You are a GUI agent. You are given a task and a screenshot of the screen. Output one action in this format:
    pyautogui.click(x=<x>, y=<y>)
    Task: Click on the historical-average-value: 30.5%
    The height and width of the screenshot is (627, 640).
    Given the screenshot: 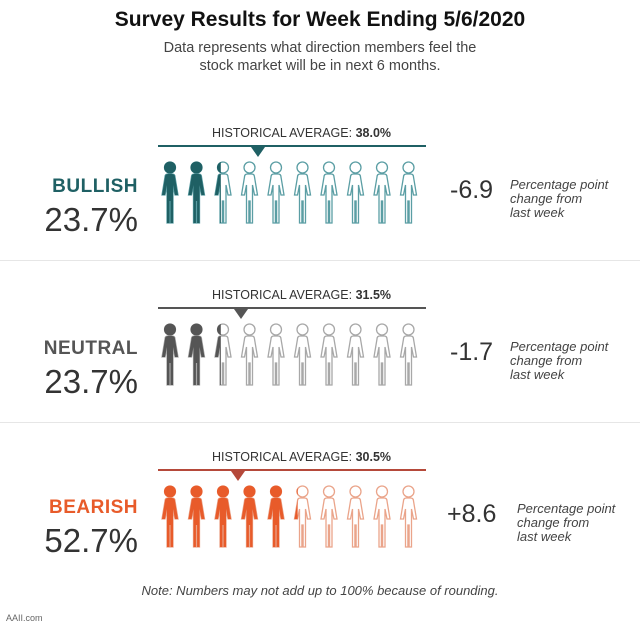 What is the action you would take?
    pyautogui.click(x=373, y=457)
    